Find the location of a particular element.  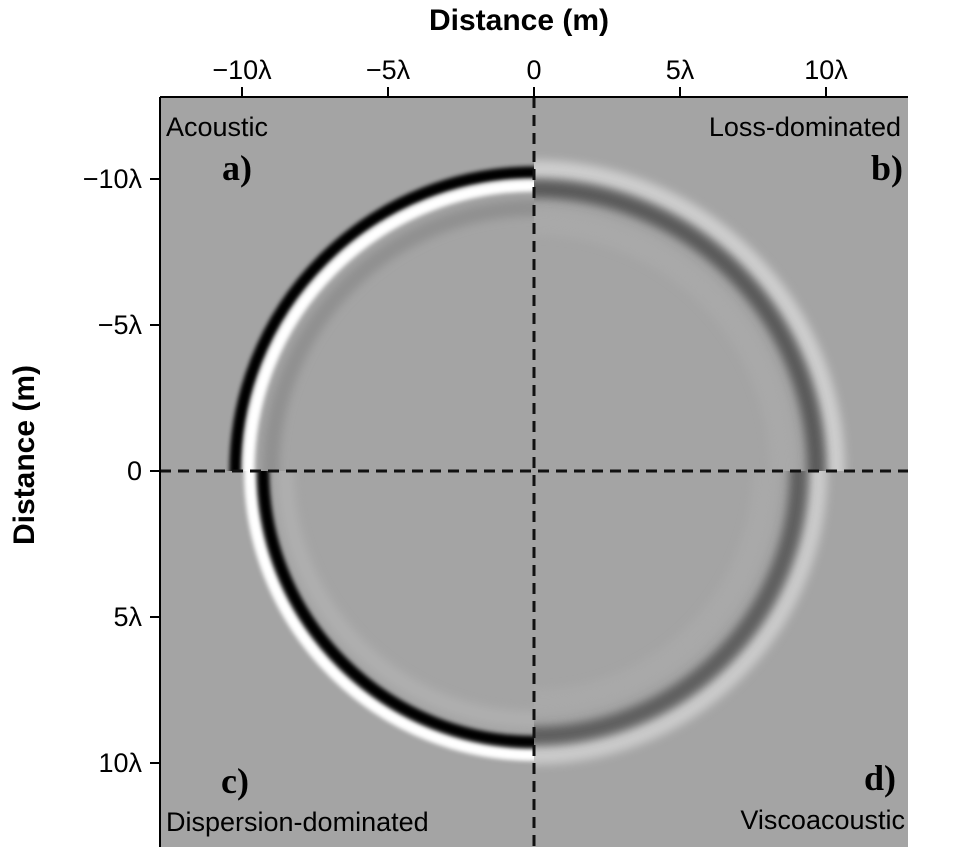

panel-a-letter: a) is located at coordinates (237, 168).